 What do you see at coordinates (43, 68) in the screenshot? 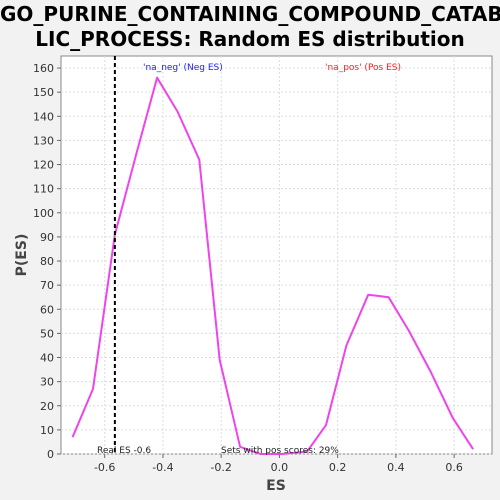
I see `y-tick-label: 160` at bounding box center [43, 68].